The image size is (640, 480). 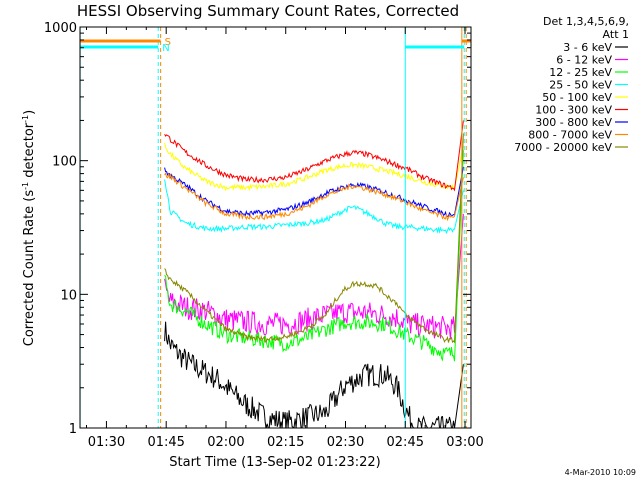 I want to click on legend-label-1: 3 - 6 keV, so click(x=587, y=47).